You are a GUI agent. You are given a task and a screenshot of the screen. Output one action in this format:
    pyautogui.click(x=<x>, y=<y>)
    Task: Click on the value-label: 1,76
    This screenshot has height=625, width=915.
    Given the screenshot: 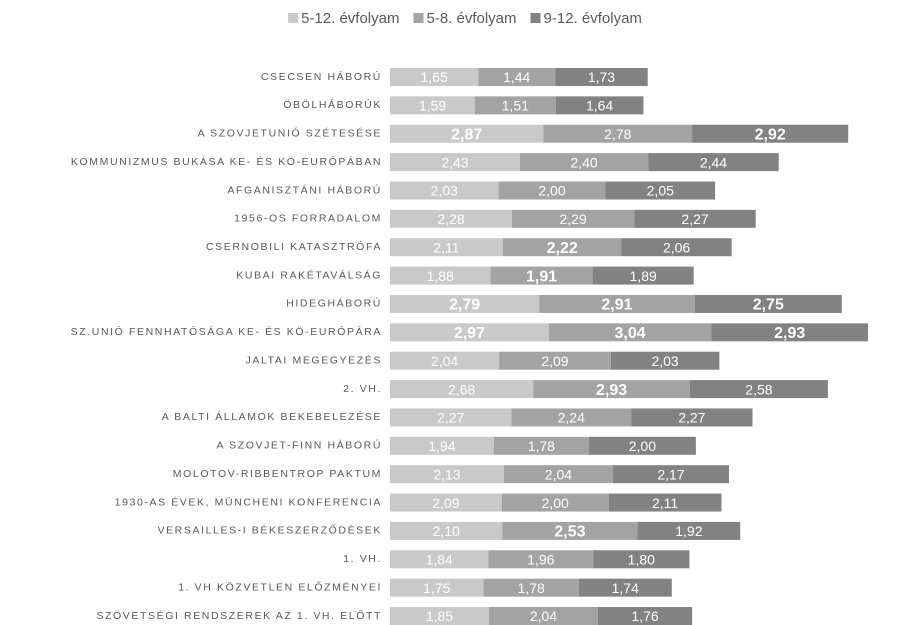 What is the action you would take?
    pyautogui.click(x=644, y=616)
    